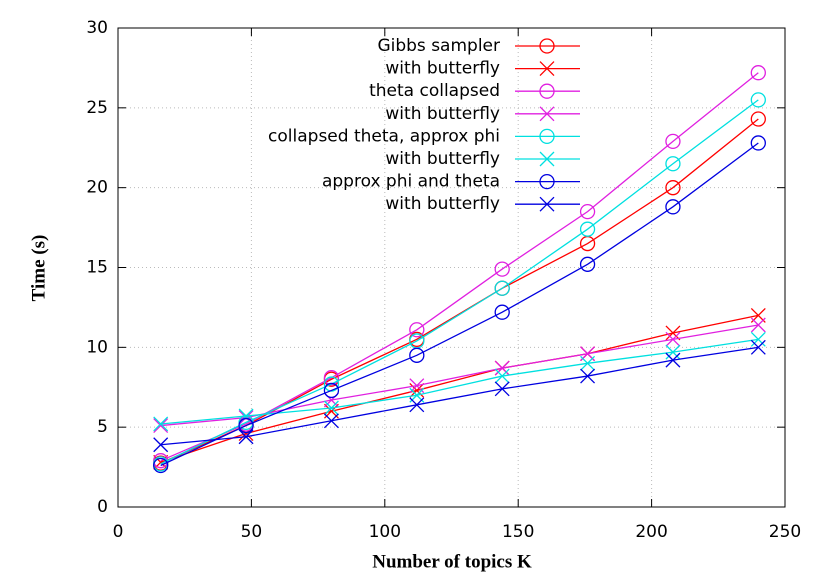 This screenshot has height=581, width=830. Describe the element at coordinates (452, 561) in the screenshot. I see `x-axis-title: Number of topics K` at that location.